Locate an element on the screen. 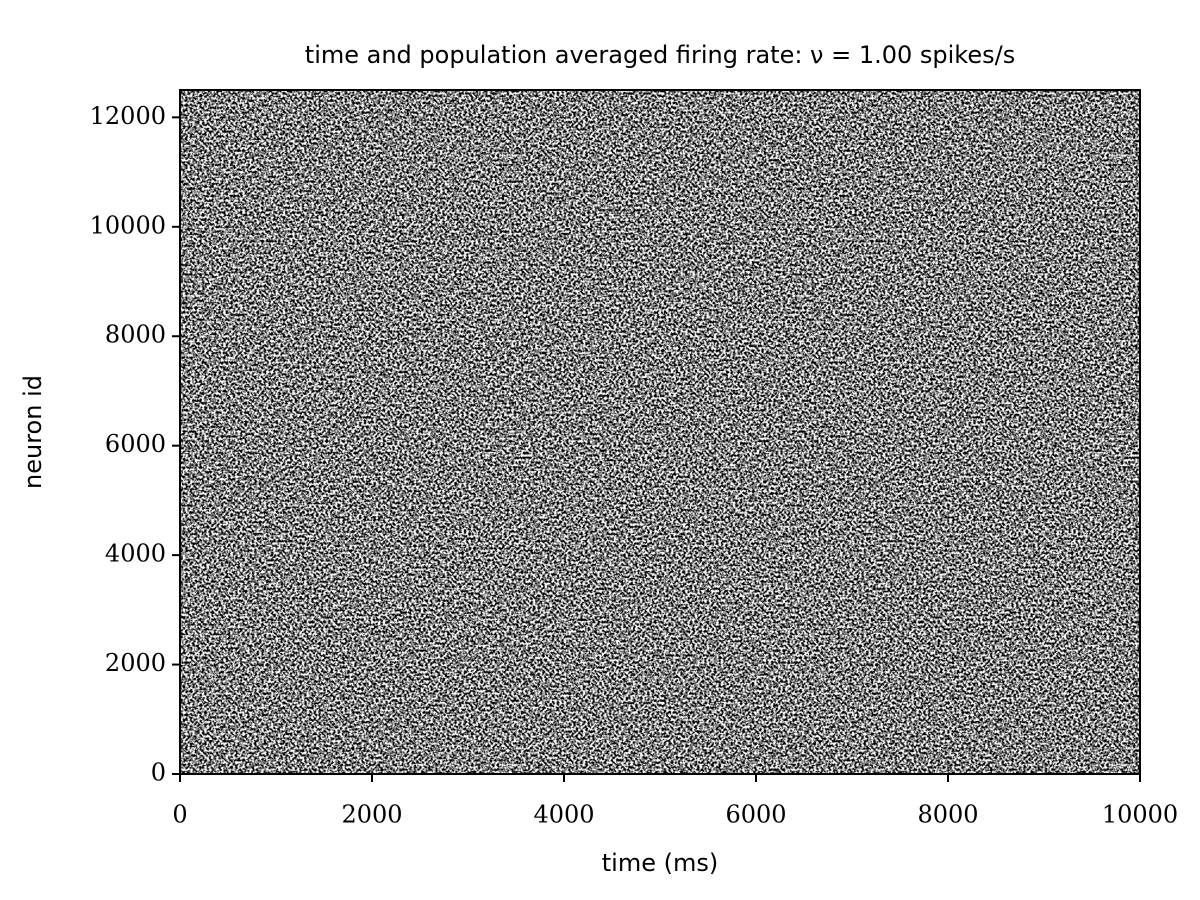  y-axis-label: neuron id is located at coordinates (33, 432).